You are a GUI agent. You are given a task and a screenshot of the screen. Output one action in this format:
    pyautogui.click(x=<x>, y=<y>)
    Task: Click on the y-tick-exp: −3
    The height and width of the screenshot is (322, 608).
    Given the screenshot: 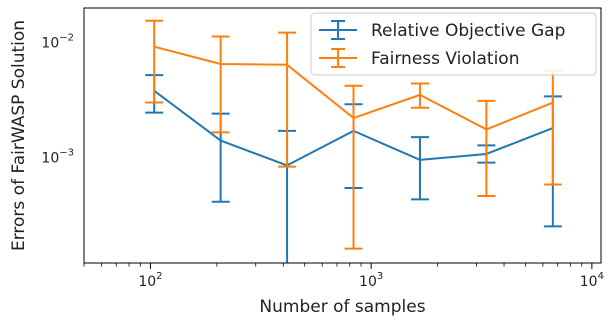 What is the action you would take?
    pyautogui.click(x=66, y=152)
    